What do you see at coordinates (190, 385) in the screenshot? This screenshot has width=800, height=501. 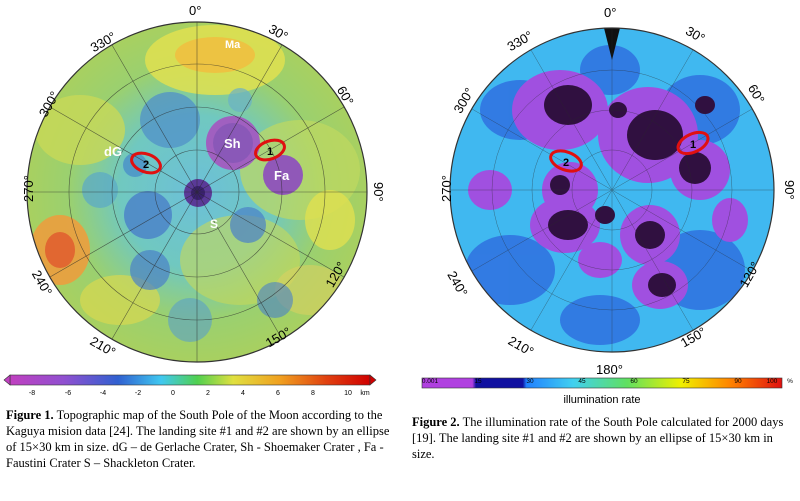 I see `colorbar-1: -8 -6 -4 -2 0 2 4 6 8 10 km` at bounding box center [190, 385].